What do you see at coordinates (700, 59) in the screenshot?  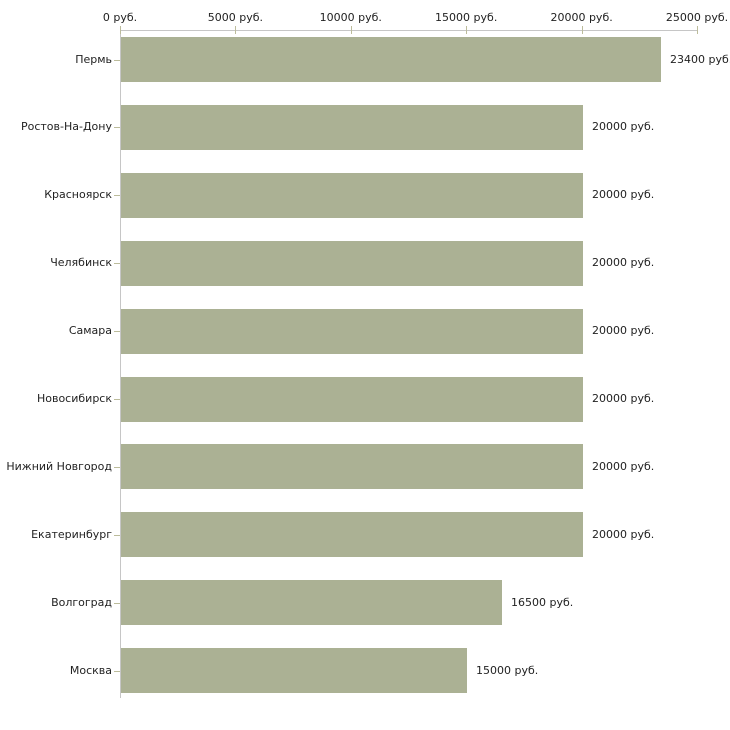 I see `value-label: 23400 руб.` at bounding box center [700, 59].